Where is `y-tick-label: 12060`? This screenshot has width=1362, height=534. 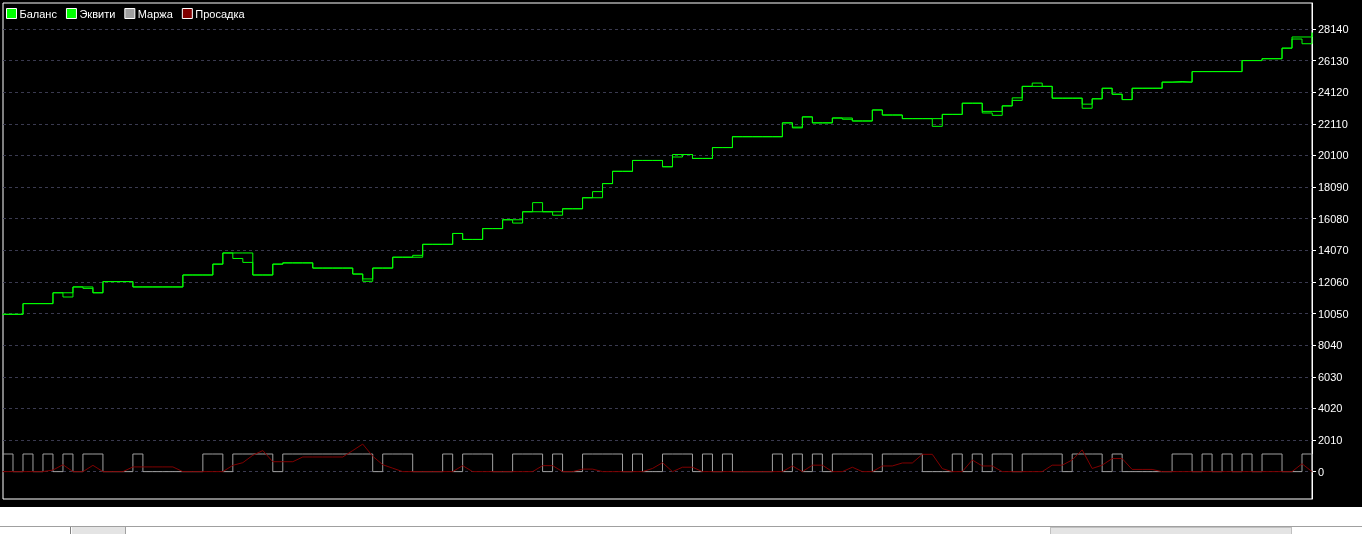
y-tick-label: 12060 is located at coordinates (1333, 281).